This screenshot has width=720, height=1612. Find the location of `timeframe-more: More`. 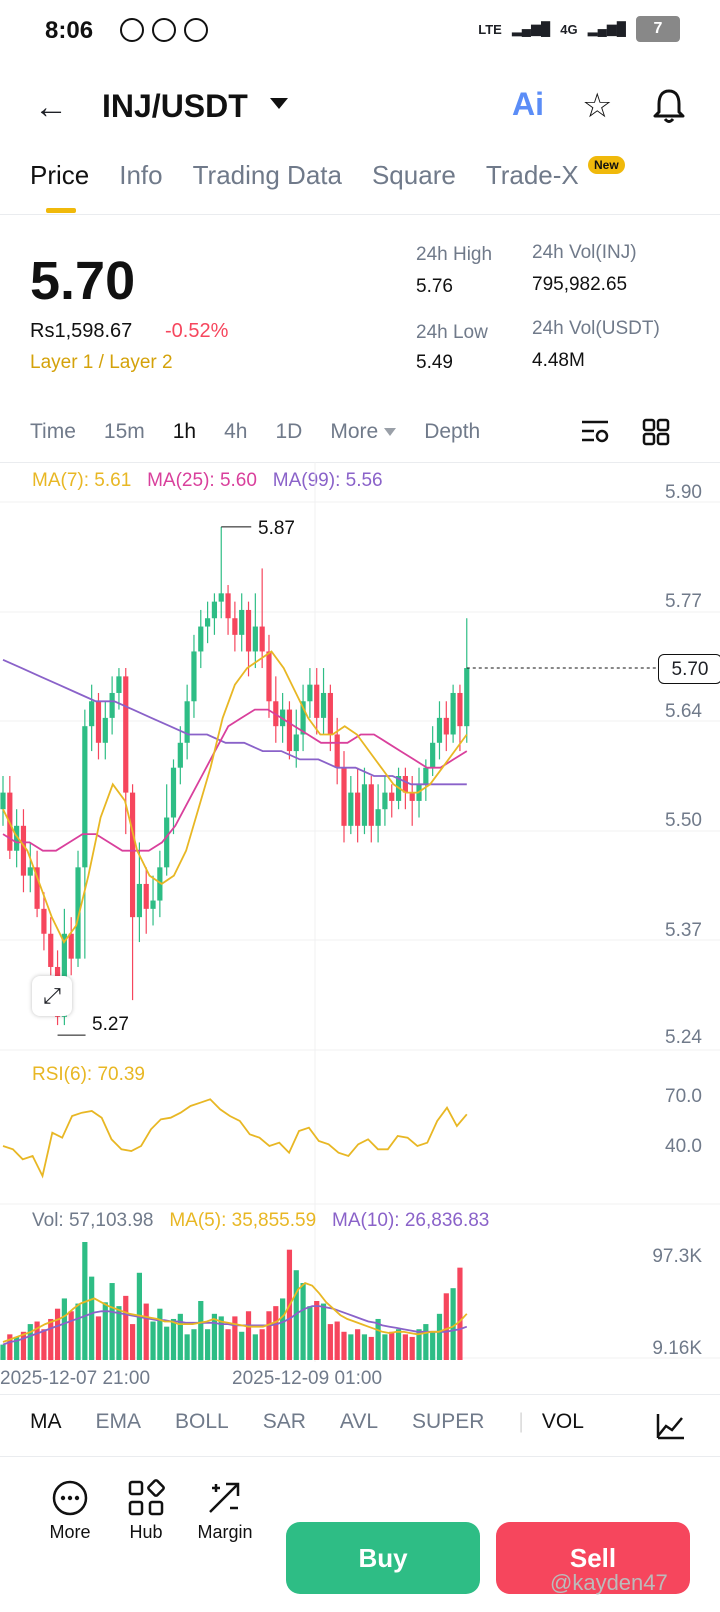

timeframe-more: More is located at coordinates (363, 432).